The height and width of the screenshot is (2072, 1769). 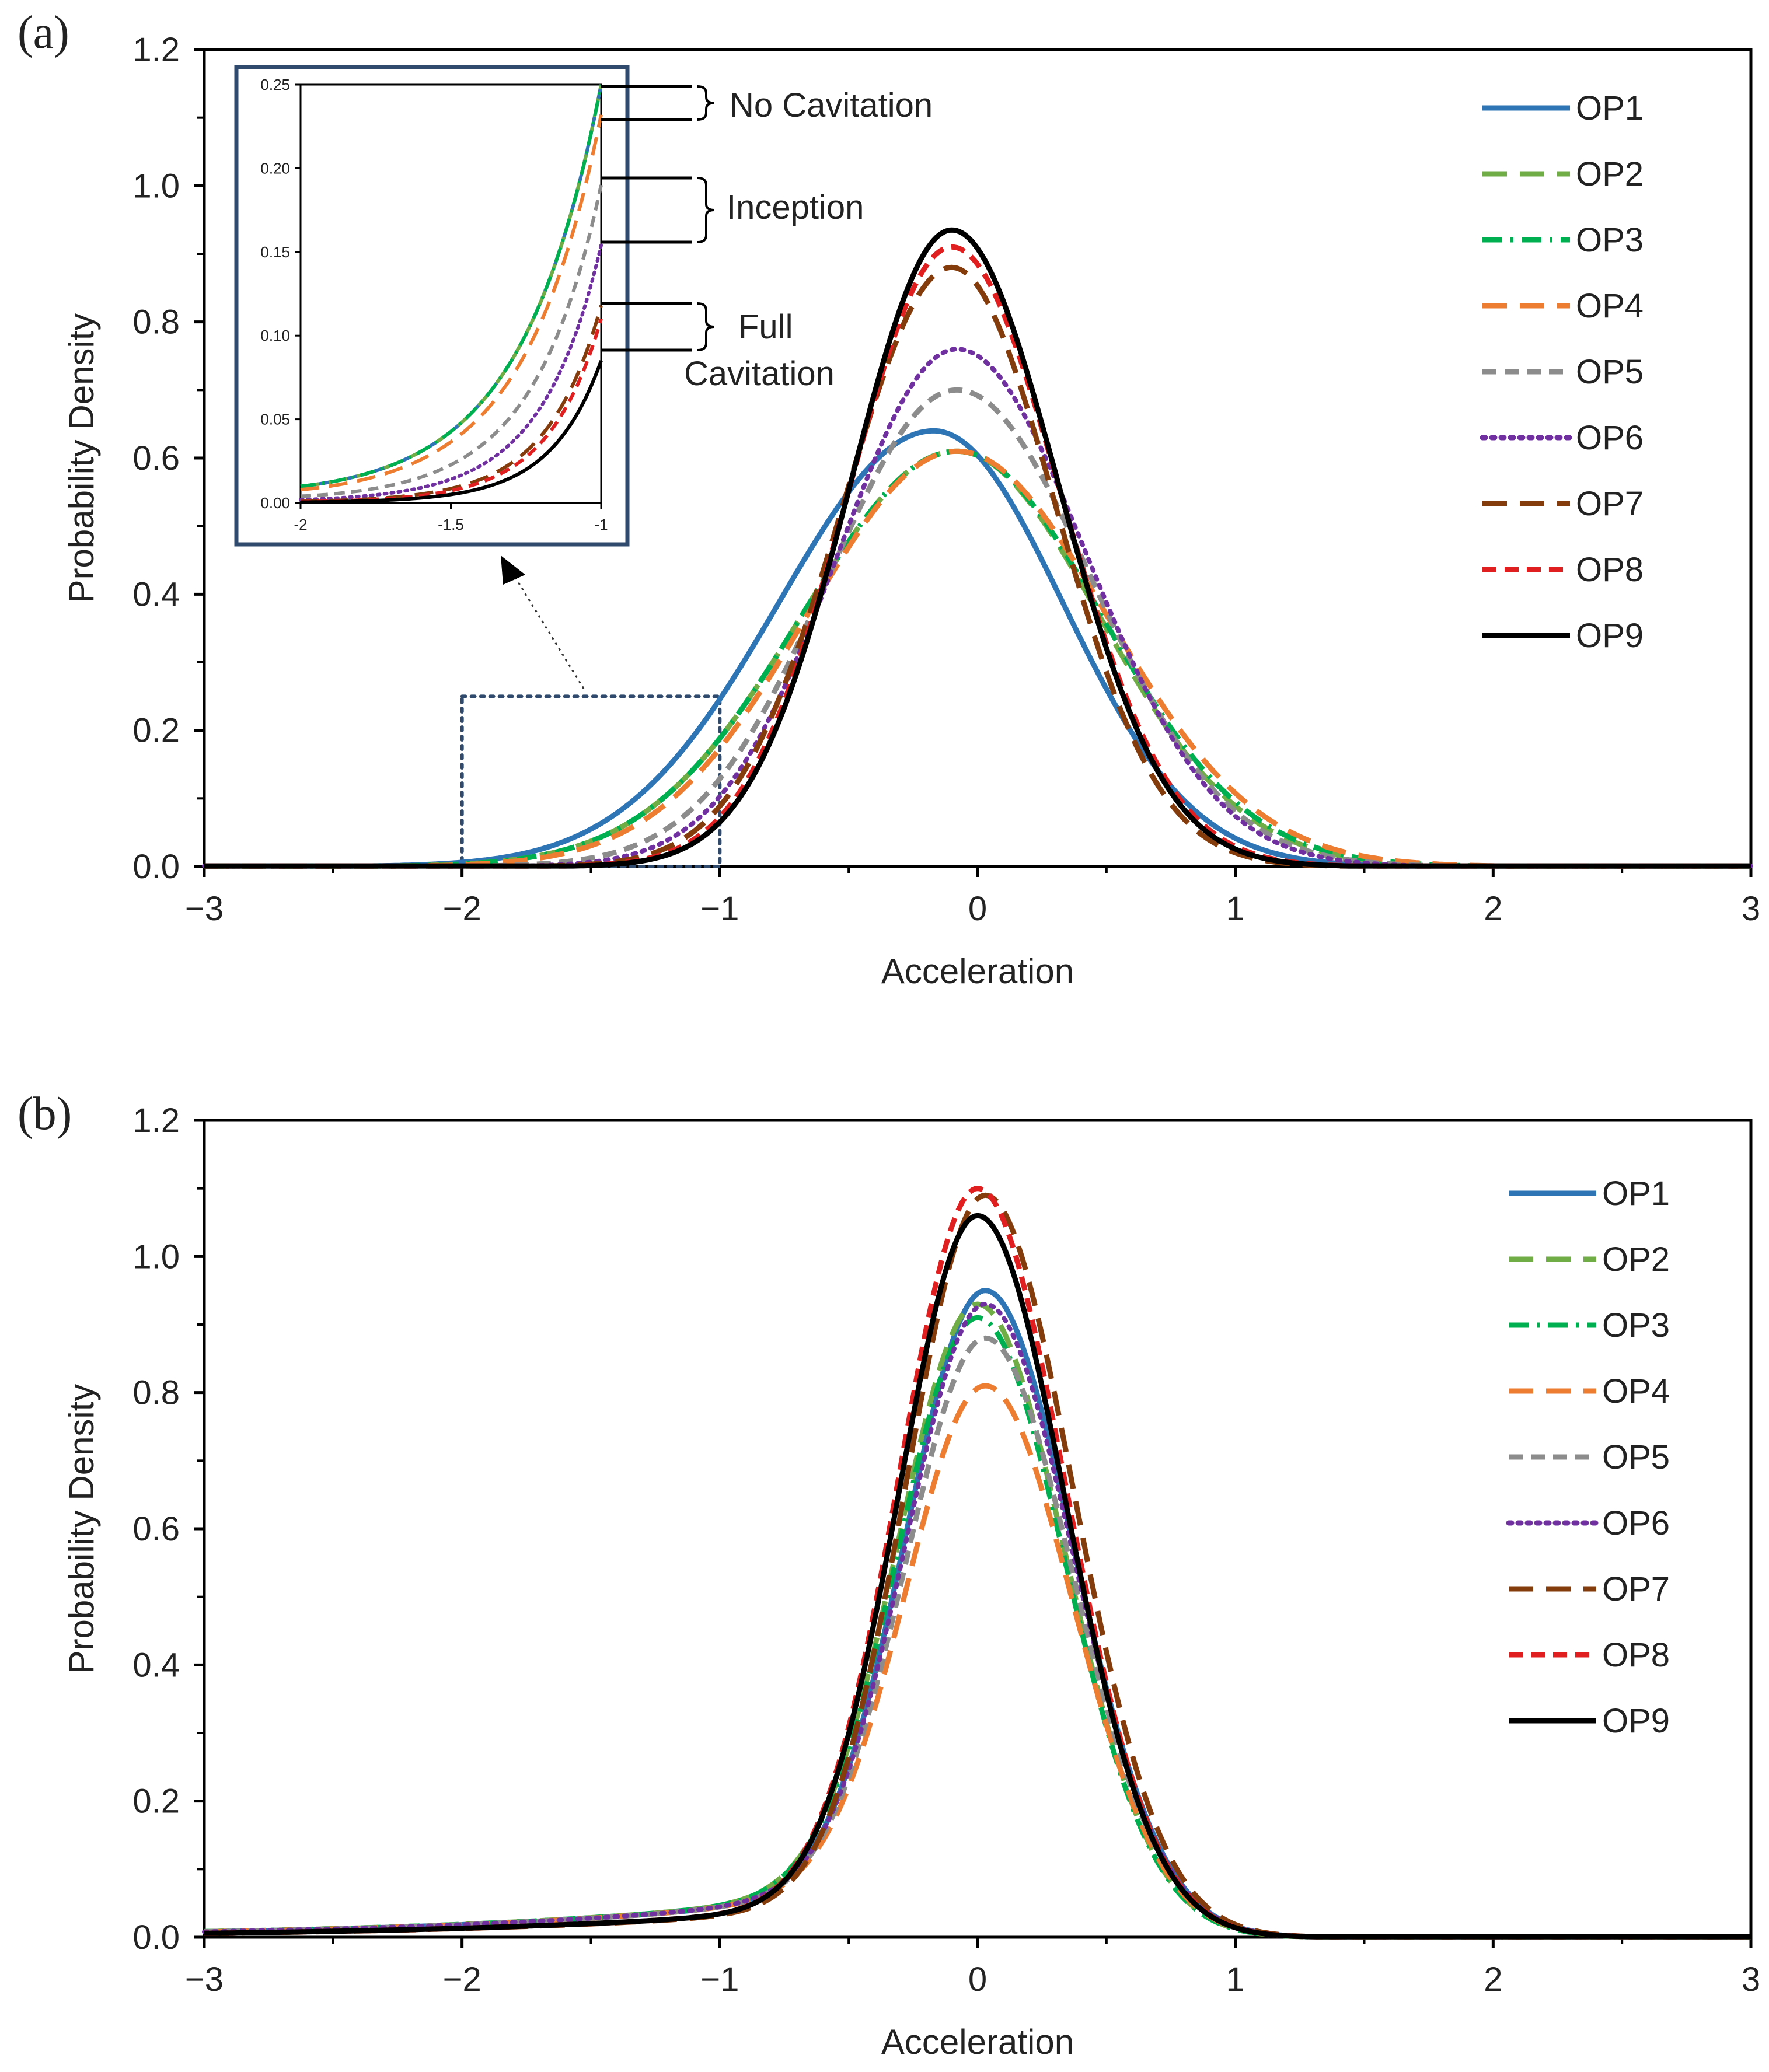 What do you see at coordinates (156, 1393) in the screenshot?
I see `panel-b-y-tick-label: 0.8` at bounding box center [156, 1393].